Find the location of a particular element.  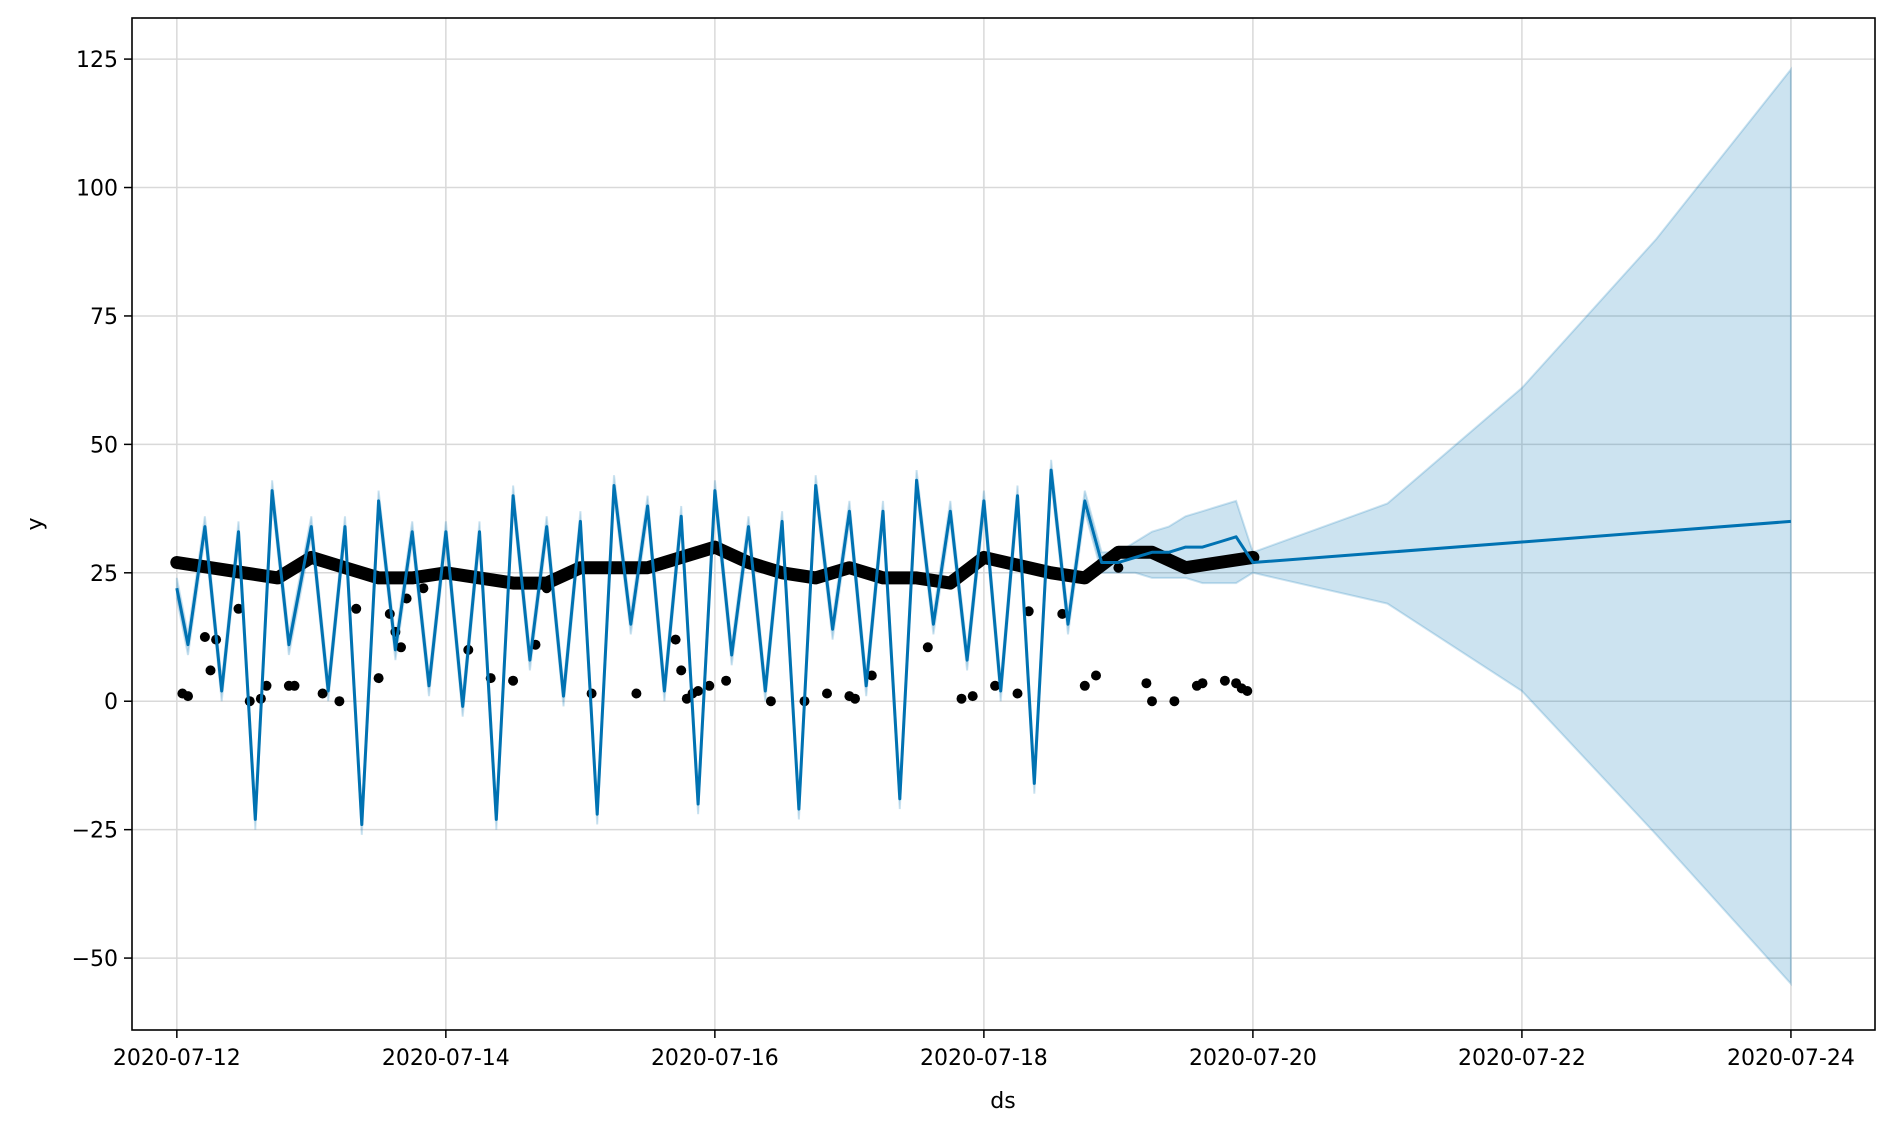

x-tick-label: 2020-07-20 is located at coordinates (1253, 1058).